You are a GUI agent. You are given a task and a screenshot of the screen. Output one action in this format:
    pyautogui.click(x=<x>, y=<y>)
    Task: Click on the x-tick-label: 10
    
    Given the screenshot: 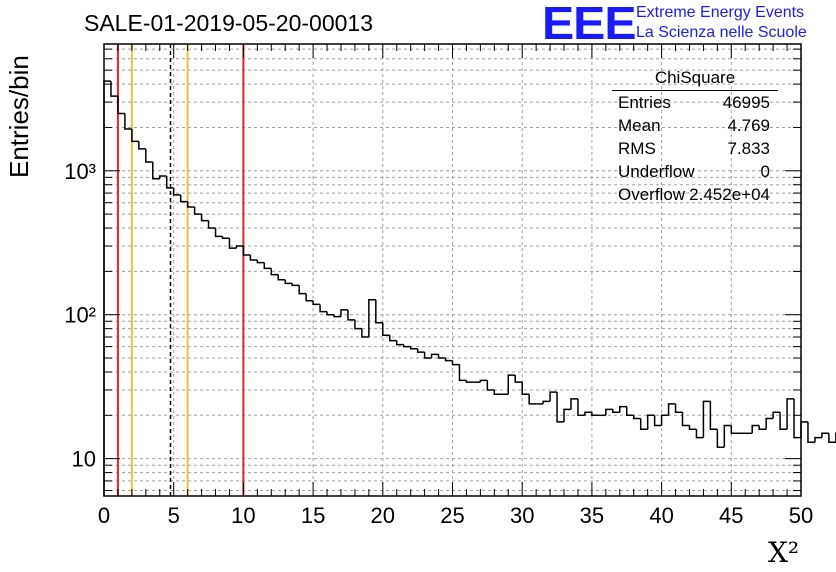 What is the action you would take?
    pyautogui.click(x=243, y=515)
    